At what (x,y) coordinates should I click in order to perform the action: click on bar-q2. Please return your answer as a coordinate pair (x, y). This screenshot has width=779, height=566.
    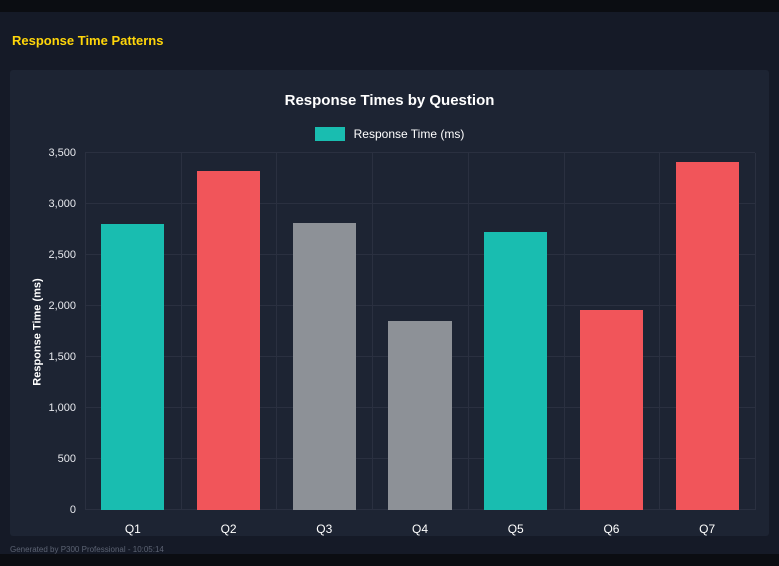
    Looking at the image, I should click on (228, 340).